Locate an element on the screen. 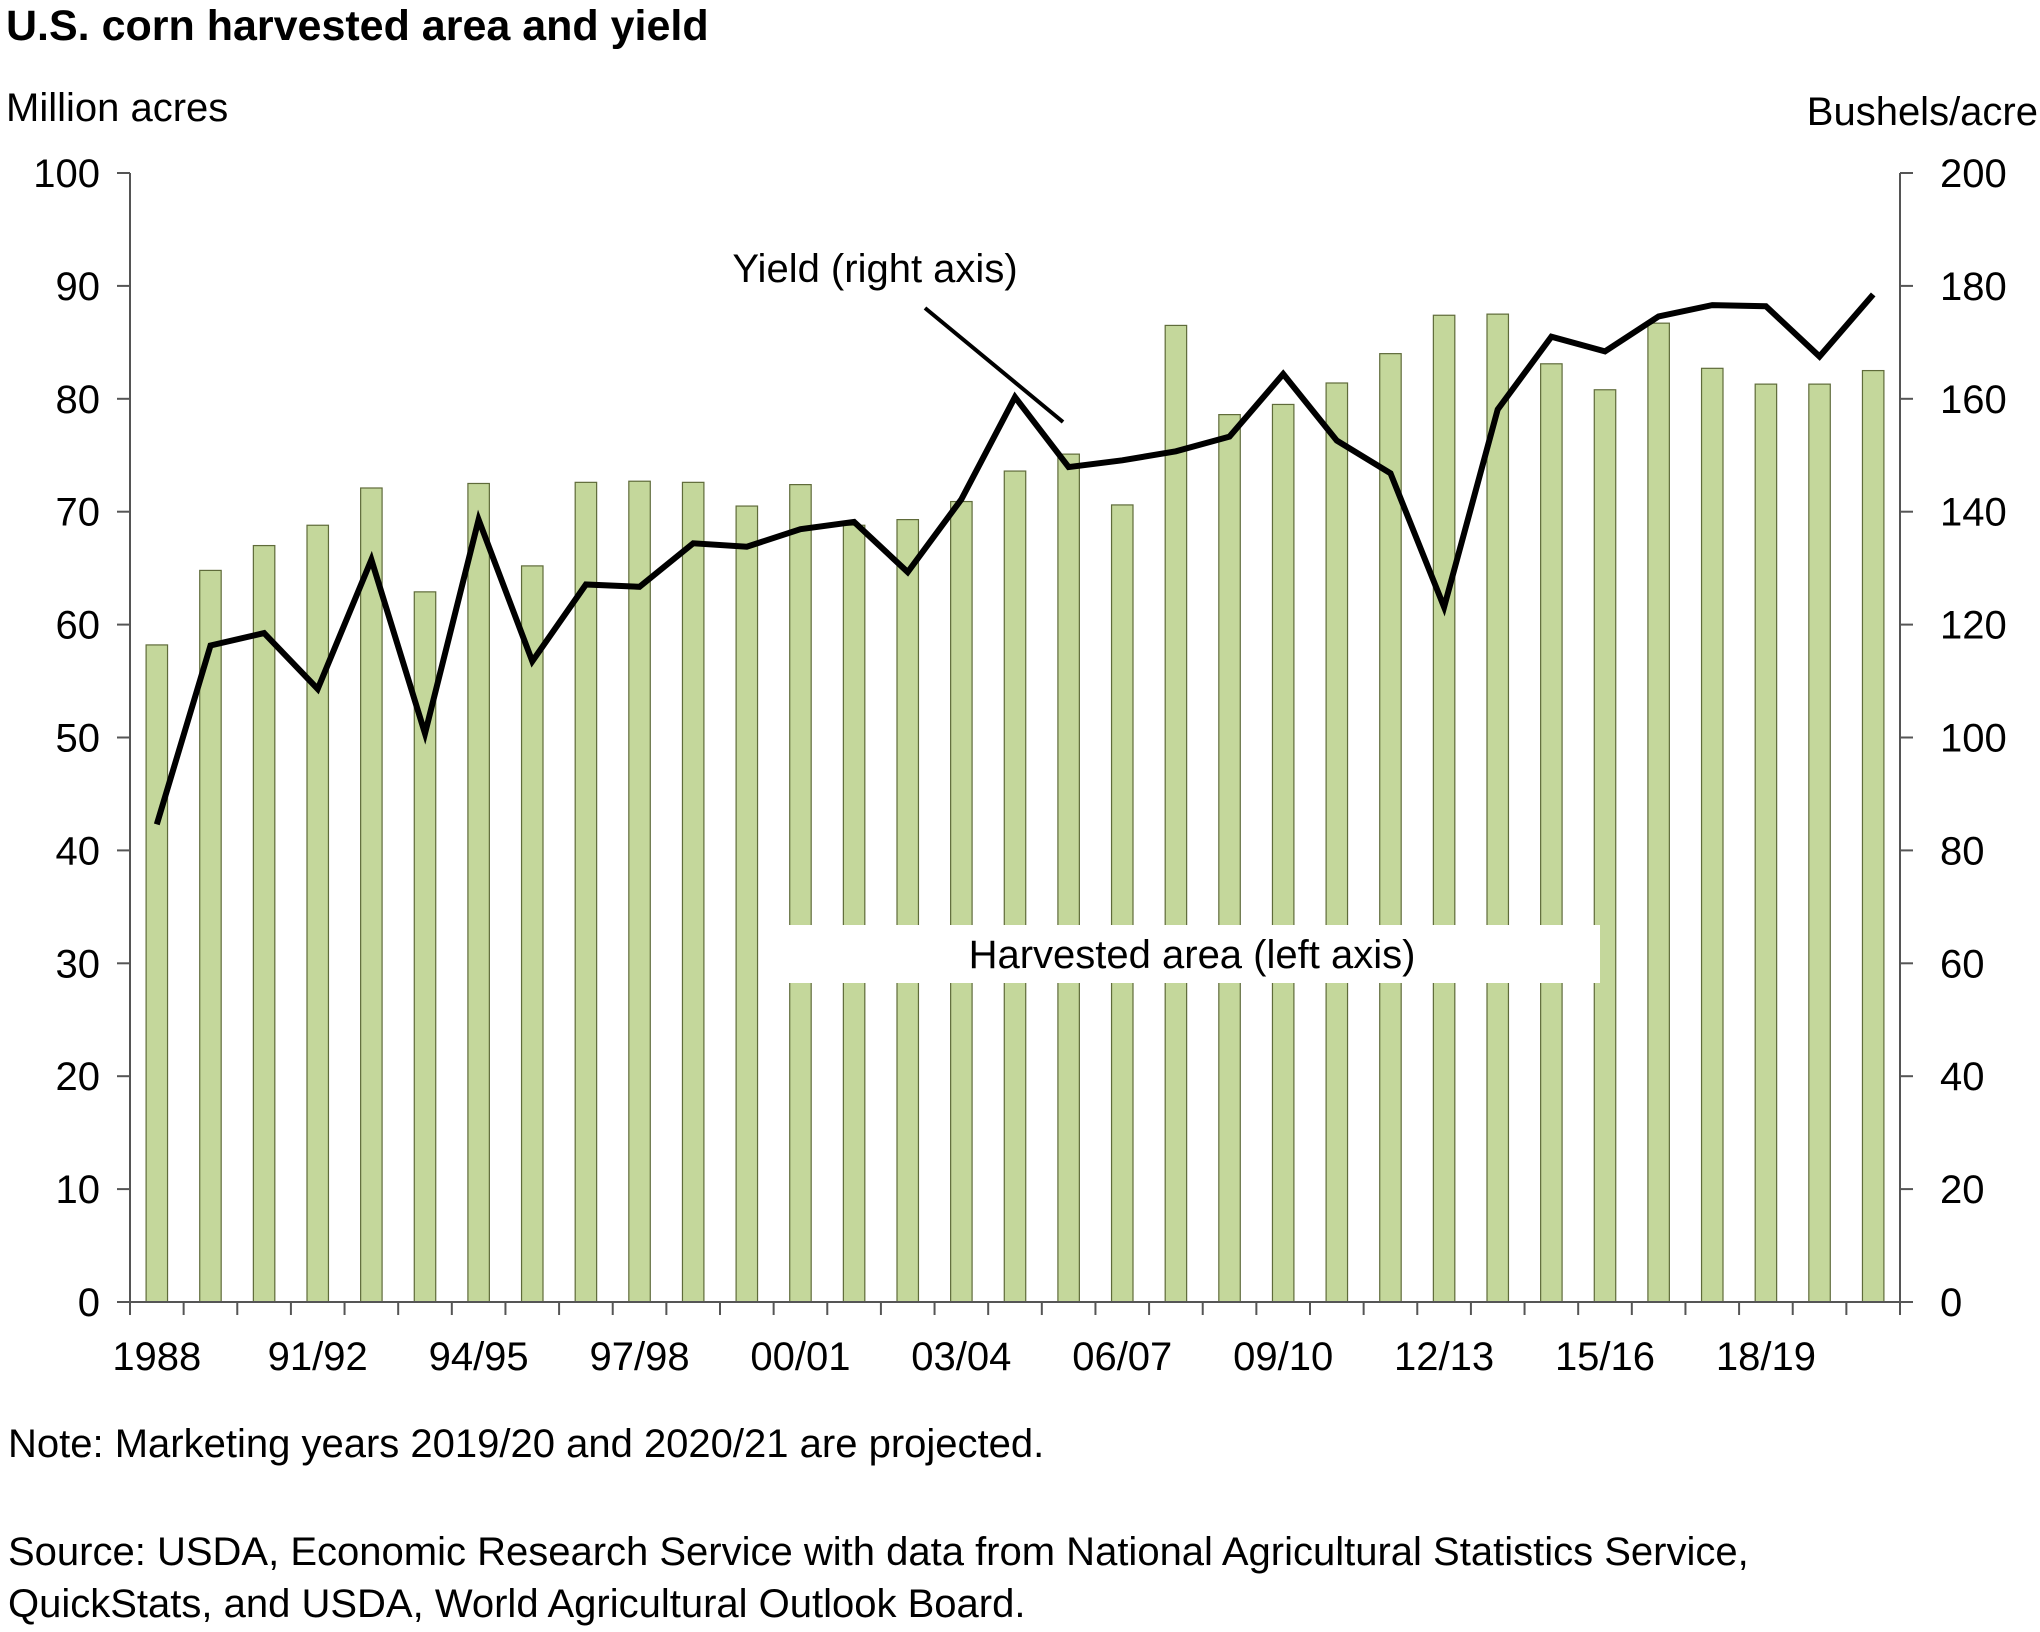 The width and height of the screenshot is (2040, 1632). bar-1996/97 is located at coordinates (586, 892).